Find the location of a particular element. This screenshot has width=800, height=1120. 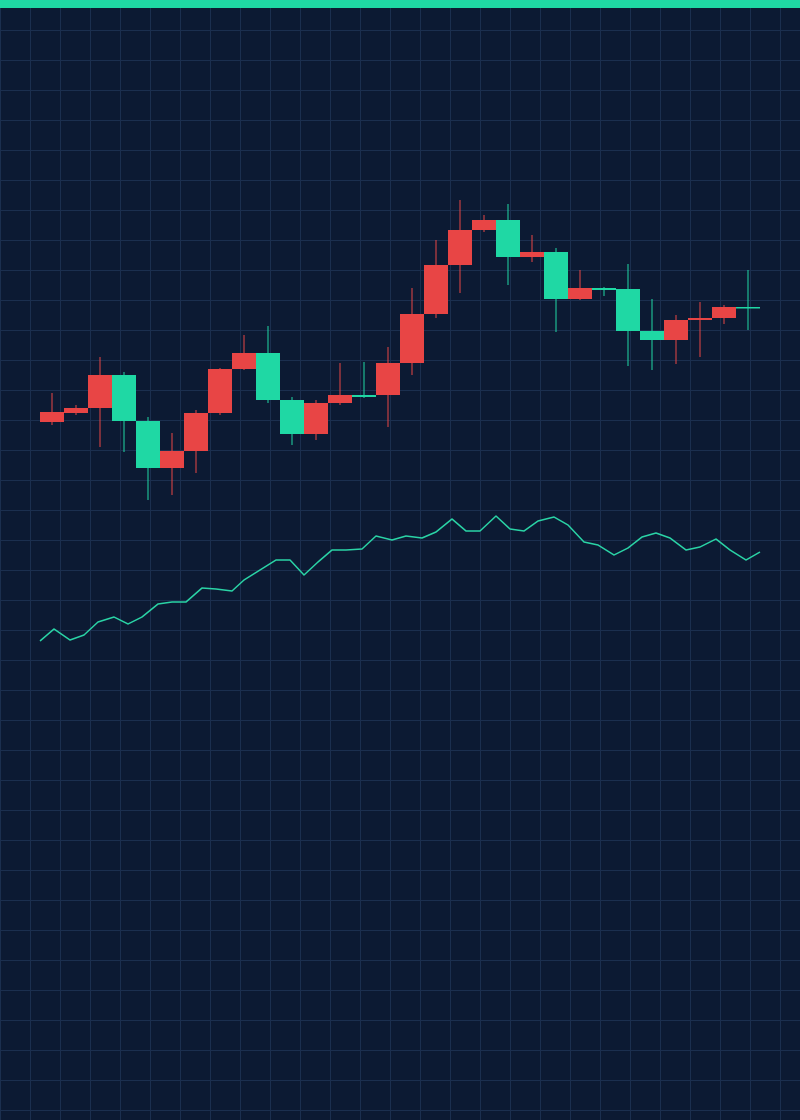

line is located at coordinates (400, 578).